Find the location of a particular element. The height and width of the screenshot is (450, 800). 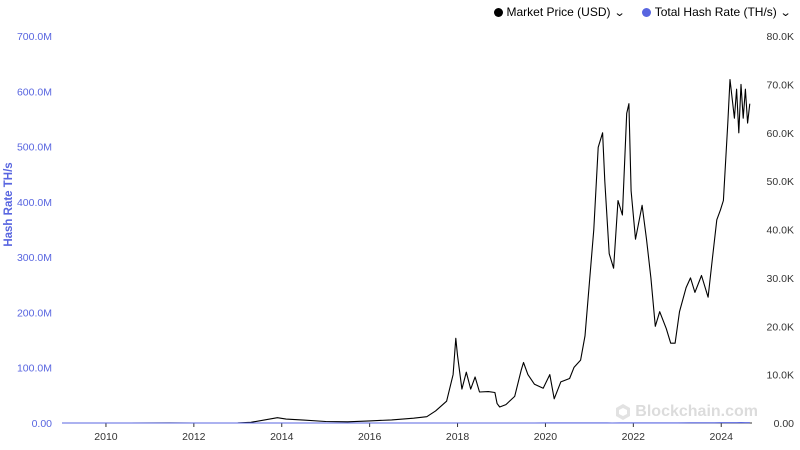

legend-label-market-price: Market Price (USD) is located at coordinates (559, 12).